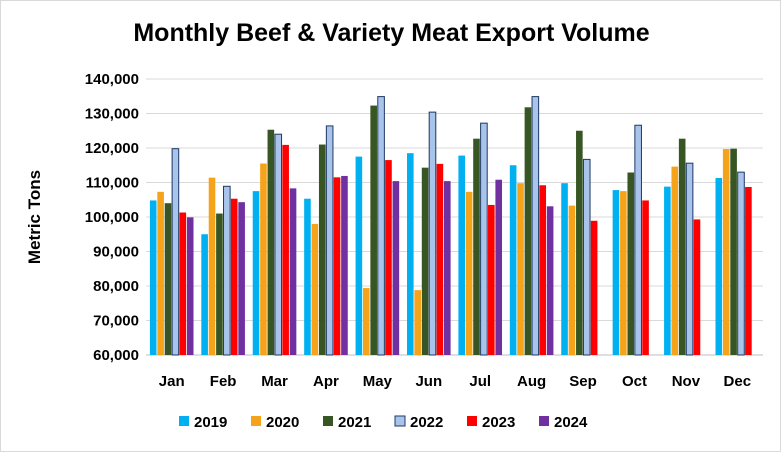 The width and height of the screenshot is (781, 453). Describe the element at coordinates (116, 286) in the screenshot. I see `y-tick-label: 80,000` at that location.